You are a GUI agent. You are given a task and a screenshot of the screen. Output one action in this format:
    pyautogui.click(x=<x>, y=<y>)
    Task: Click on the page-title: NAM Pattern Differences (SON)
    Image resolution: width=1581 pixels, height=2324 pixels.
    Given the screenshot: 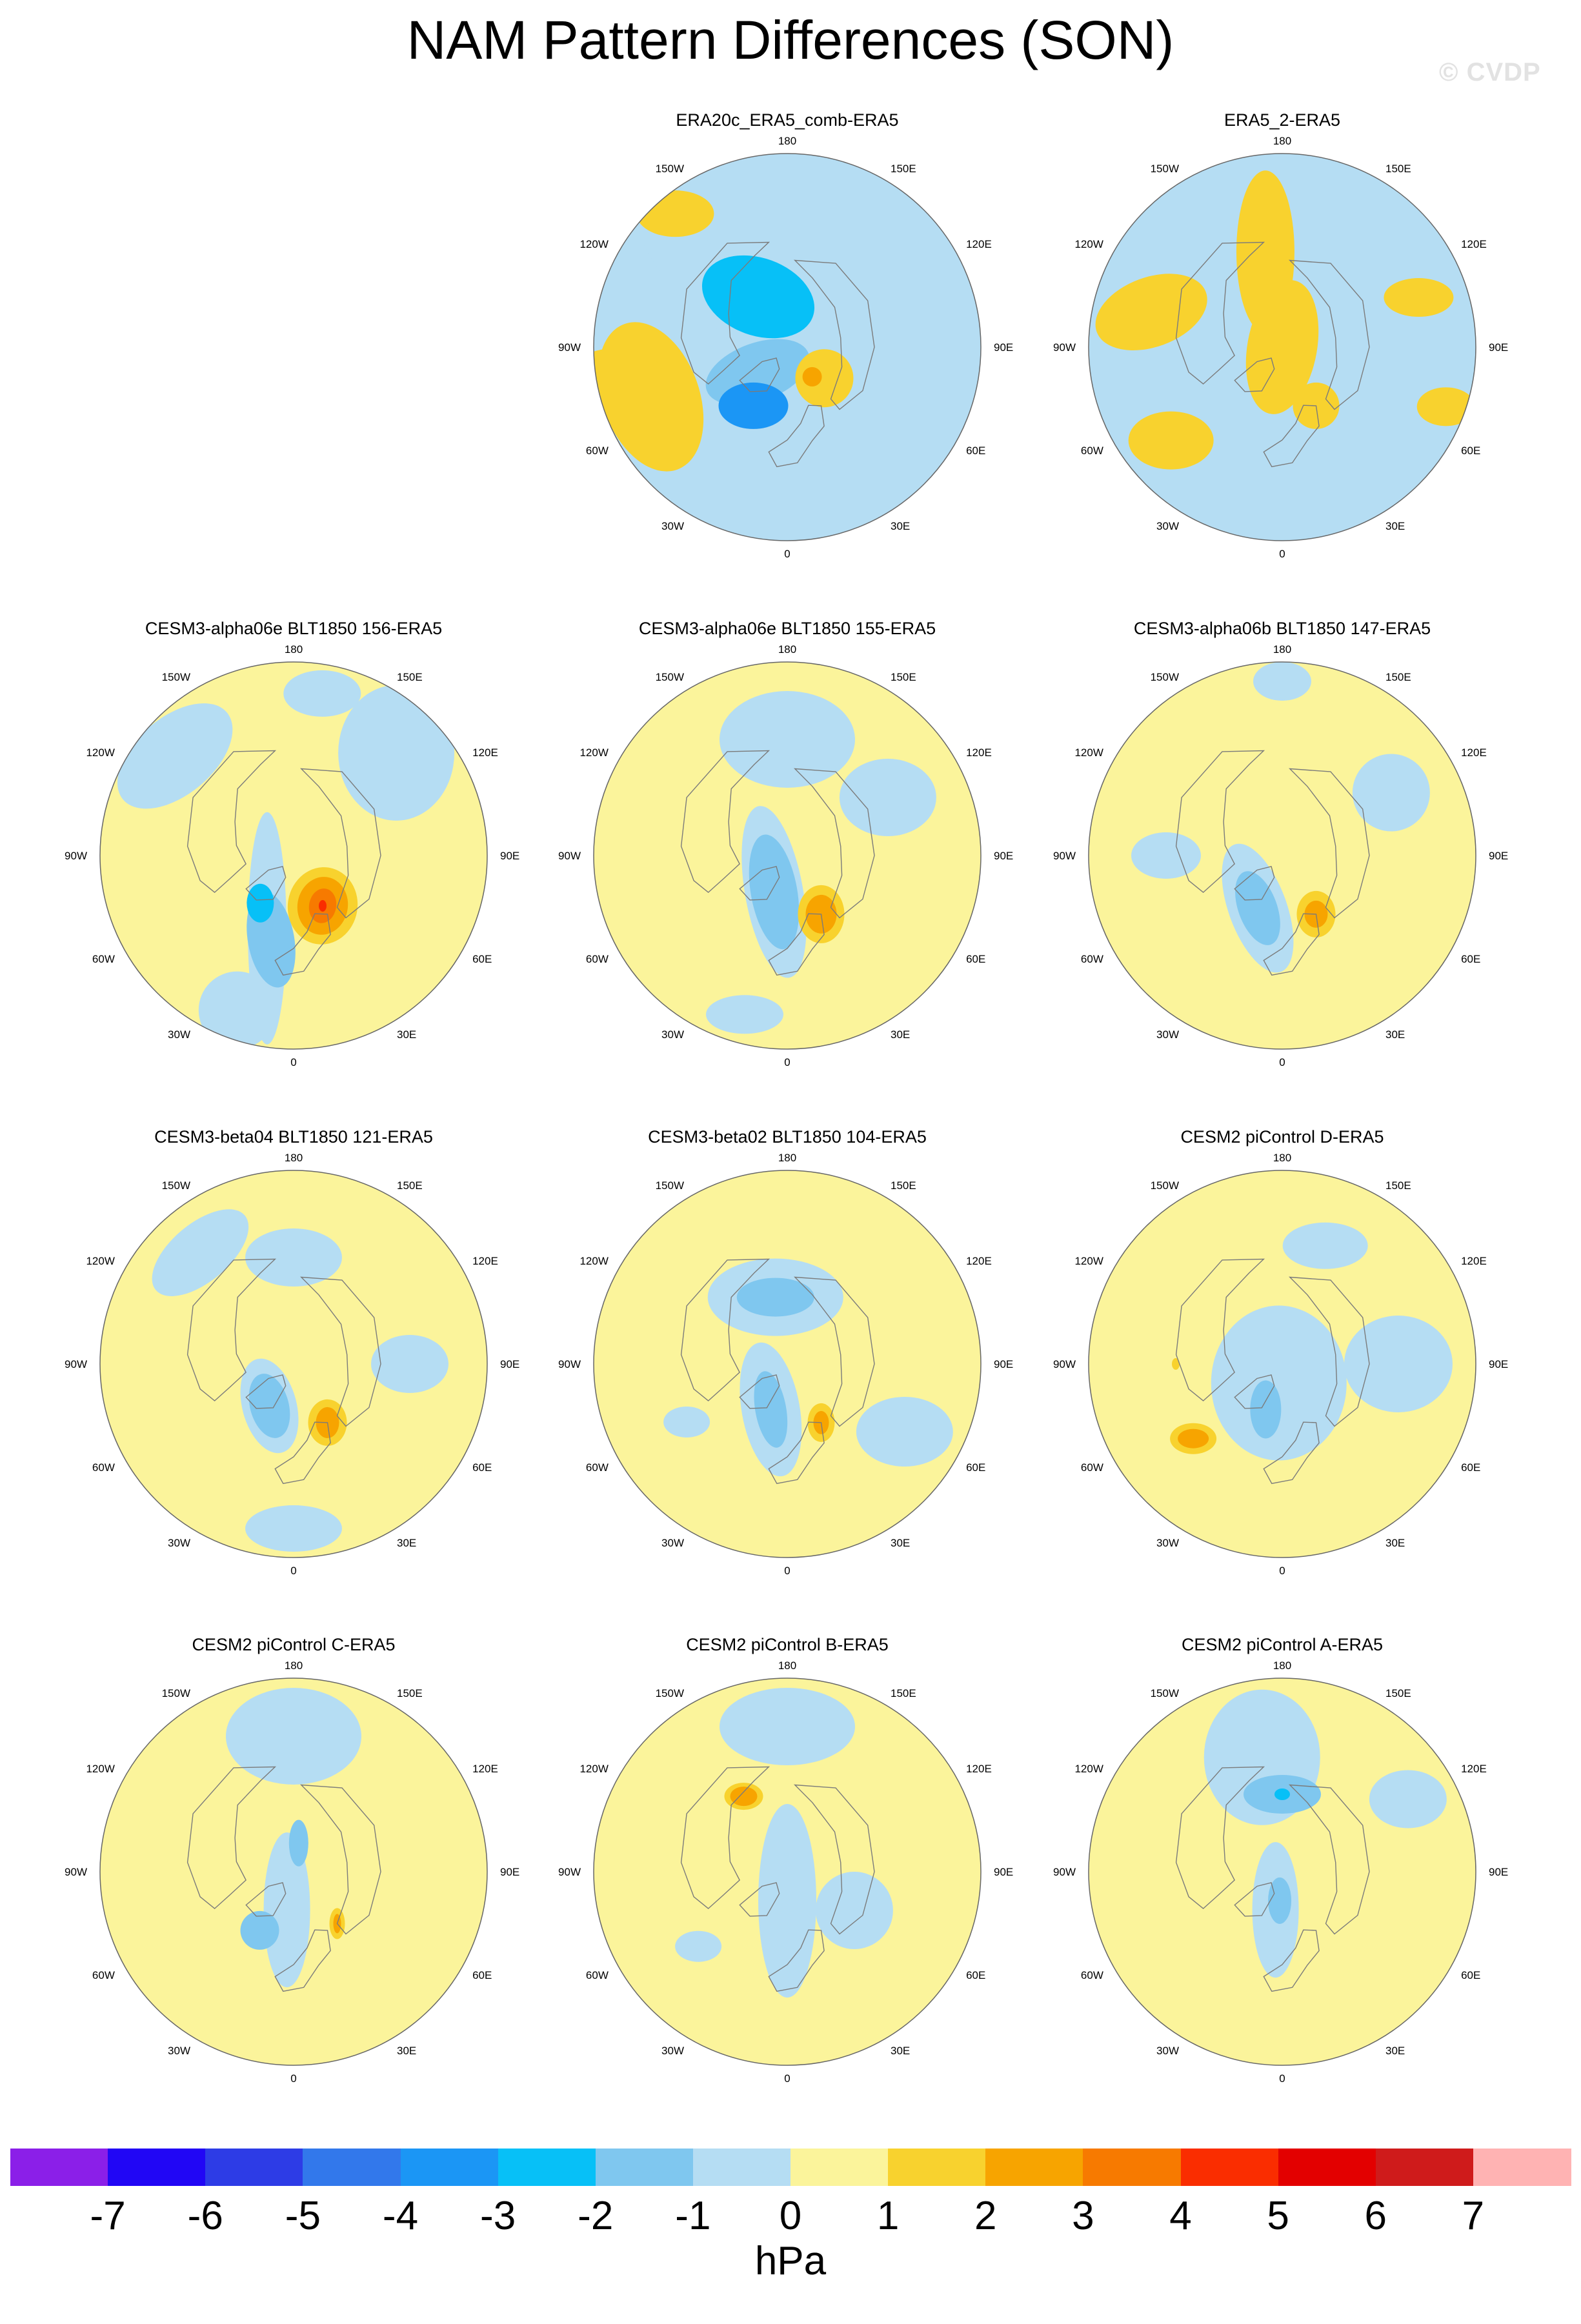 What is the action you would take?
    pyautogui.click(x=790, y=40)
    